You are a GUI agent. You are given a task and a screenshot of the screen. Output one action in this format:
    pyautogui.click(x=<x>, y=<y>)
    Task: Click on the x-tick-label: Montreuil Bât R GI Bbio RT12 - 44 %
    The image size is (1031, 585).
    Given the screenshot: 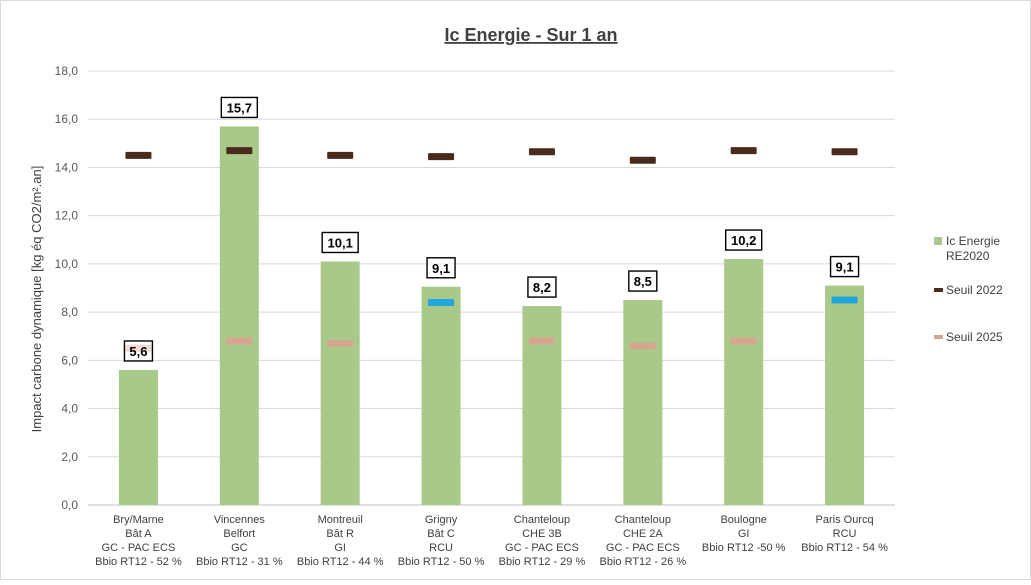 What is the action you would take?
    pyautogui.click(x=340, y=541)
    